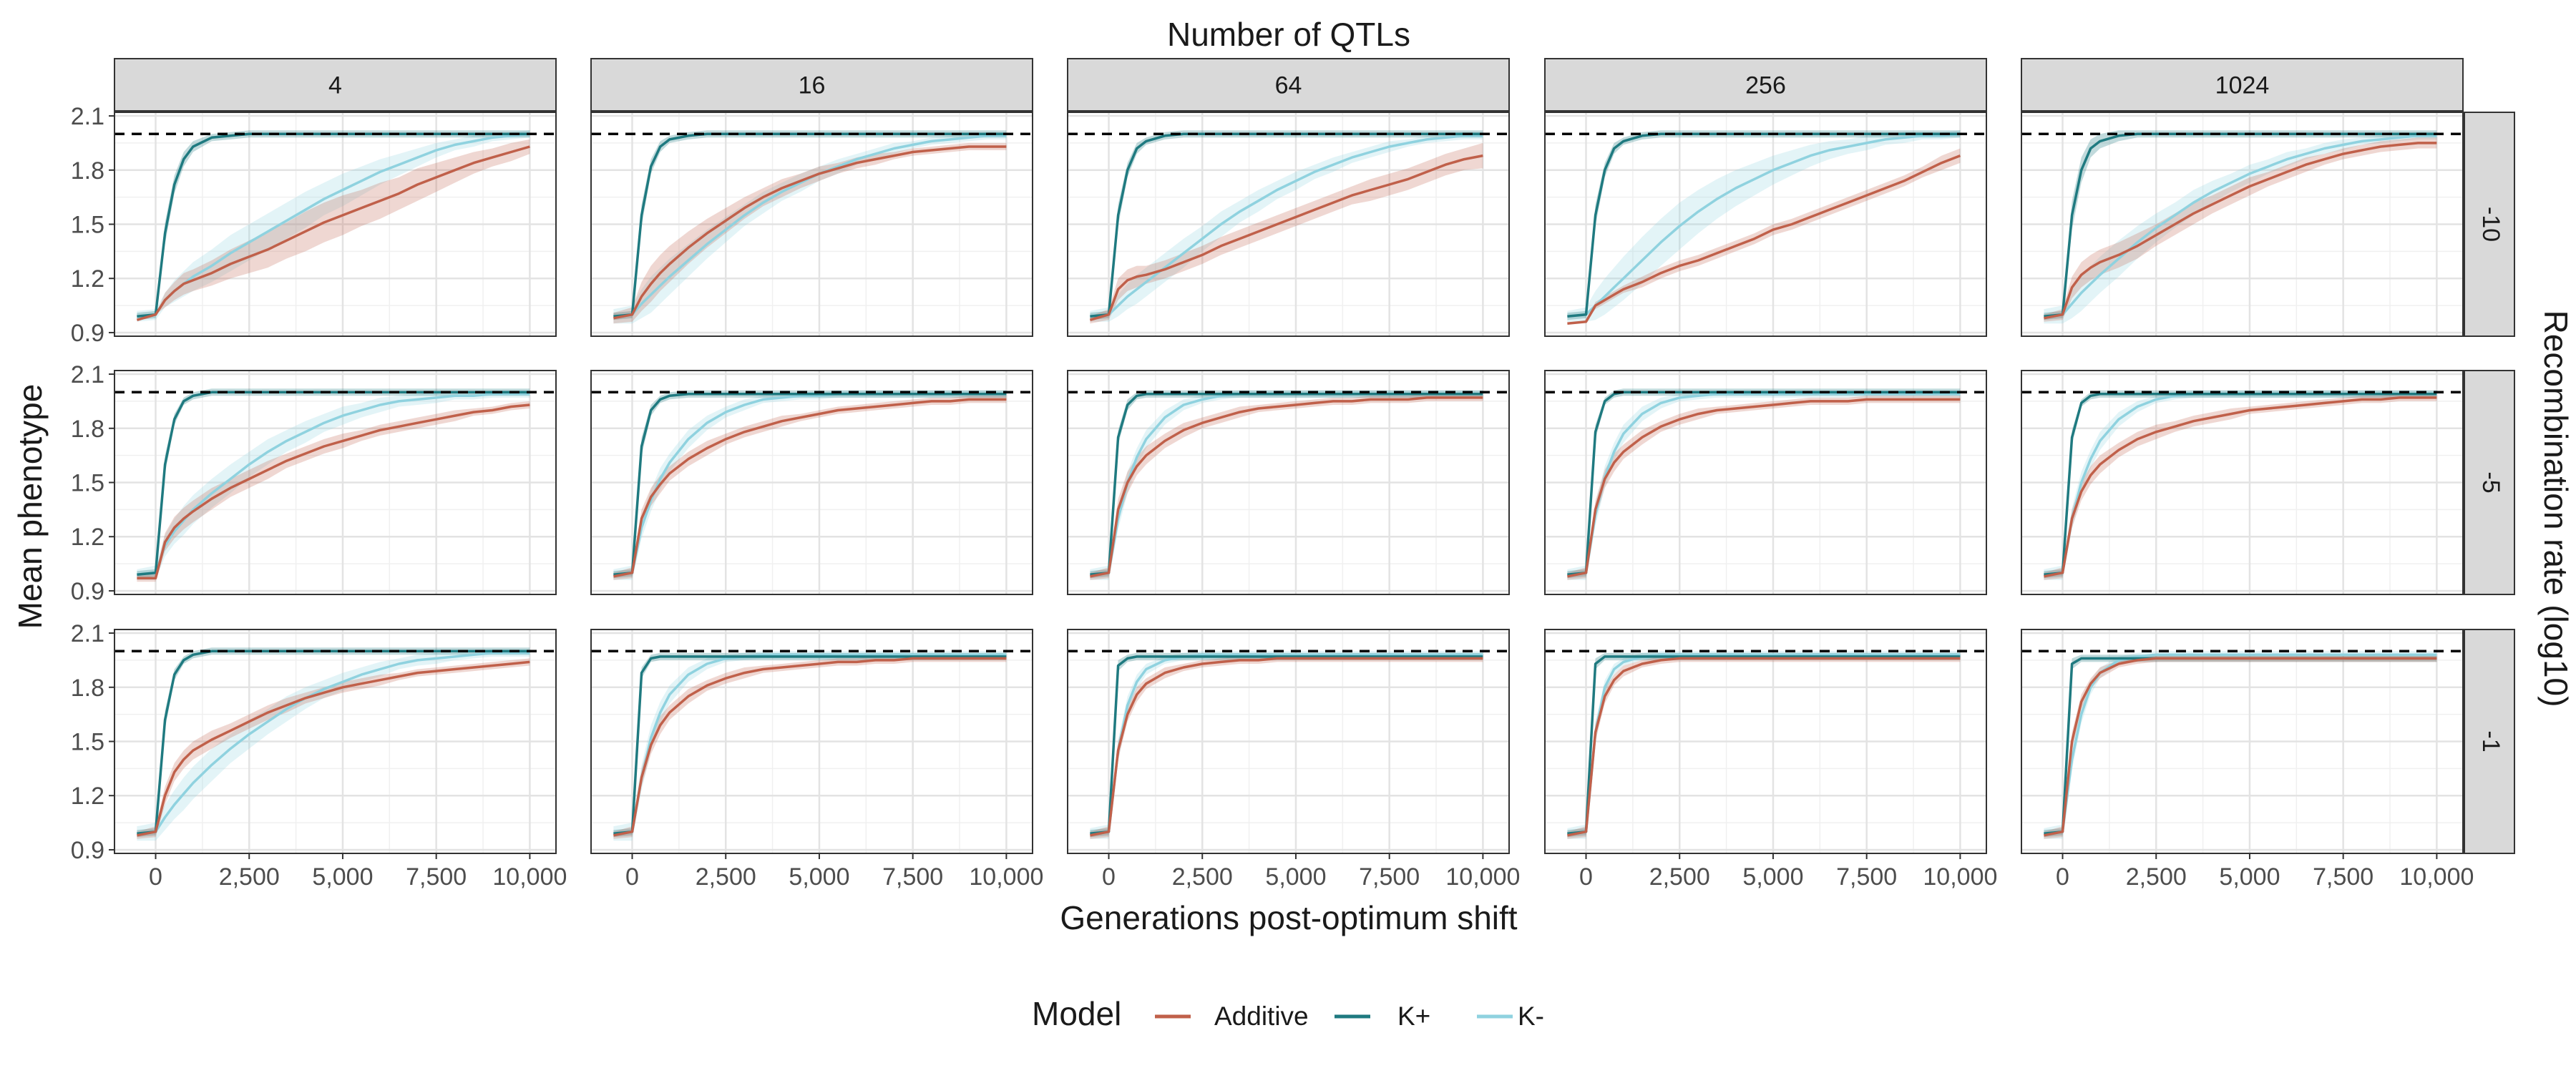 The image size is (2576, 1073). I want to click on legend-title: Model, so click(1076, 1014).